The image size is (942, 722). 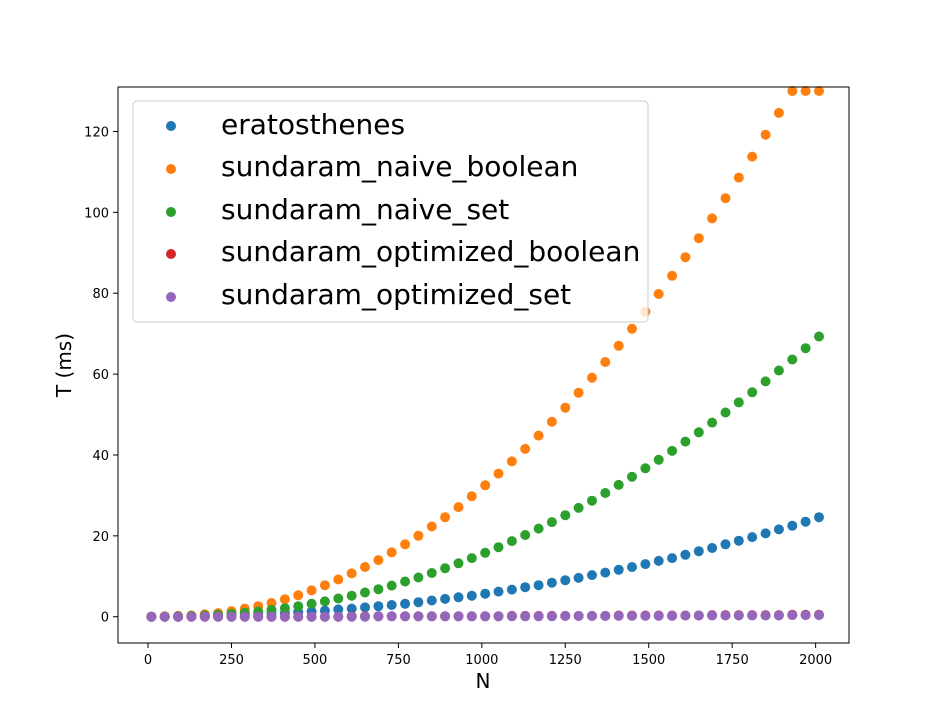 I want to click on legend-marker-sundaram-naive-boolean, so click(x=171, y=169).